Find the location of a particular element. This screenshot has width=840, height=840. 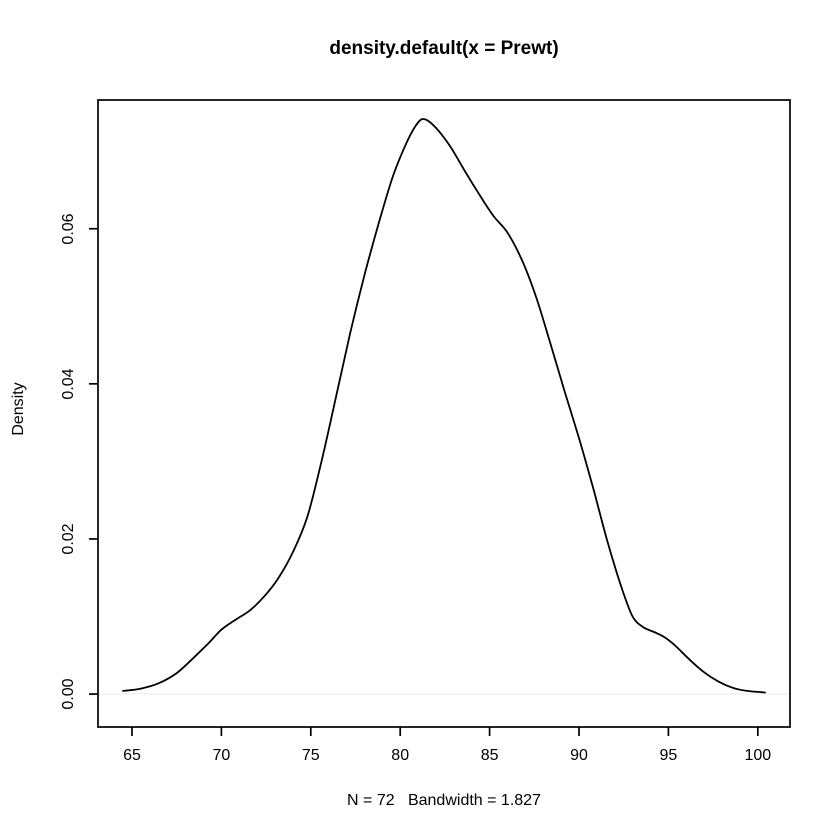

x-tick-label-65: 65 is located at coordinates (132, 755).